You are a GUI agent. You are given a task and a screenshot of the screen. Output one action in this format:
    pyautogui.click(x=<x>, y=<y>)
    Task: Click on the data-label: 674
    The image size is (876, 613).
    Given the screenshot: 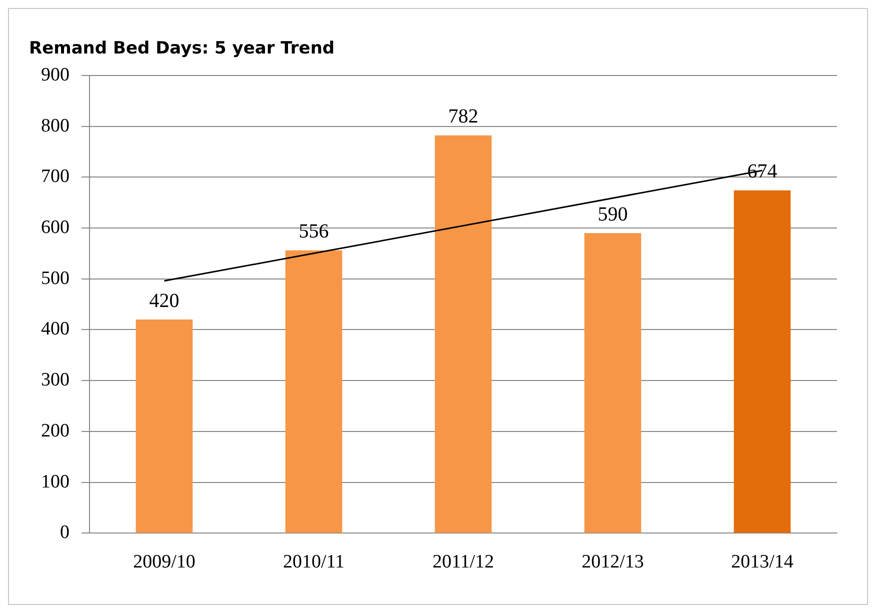 What is the action you would take?
    pyautogui.click(x=762, y=171)
    